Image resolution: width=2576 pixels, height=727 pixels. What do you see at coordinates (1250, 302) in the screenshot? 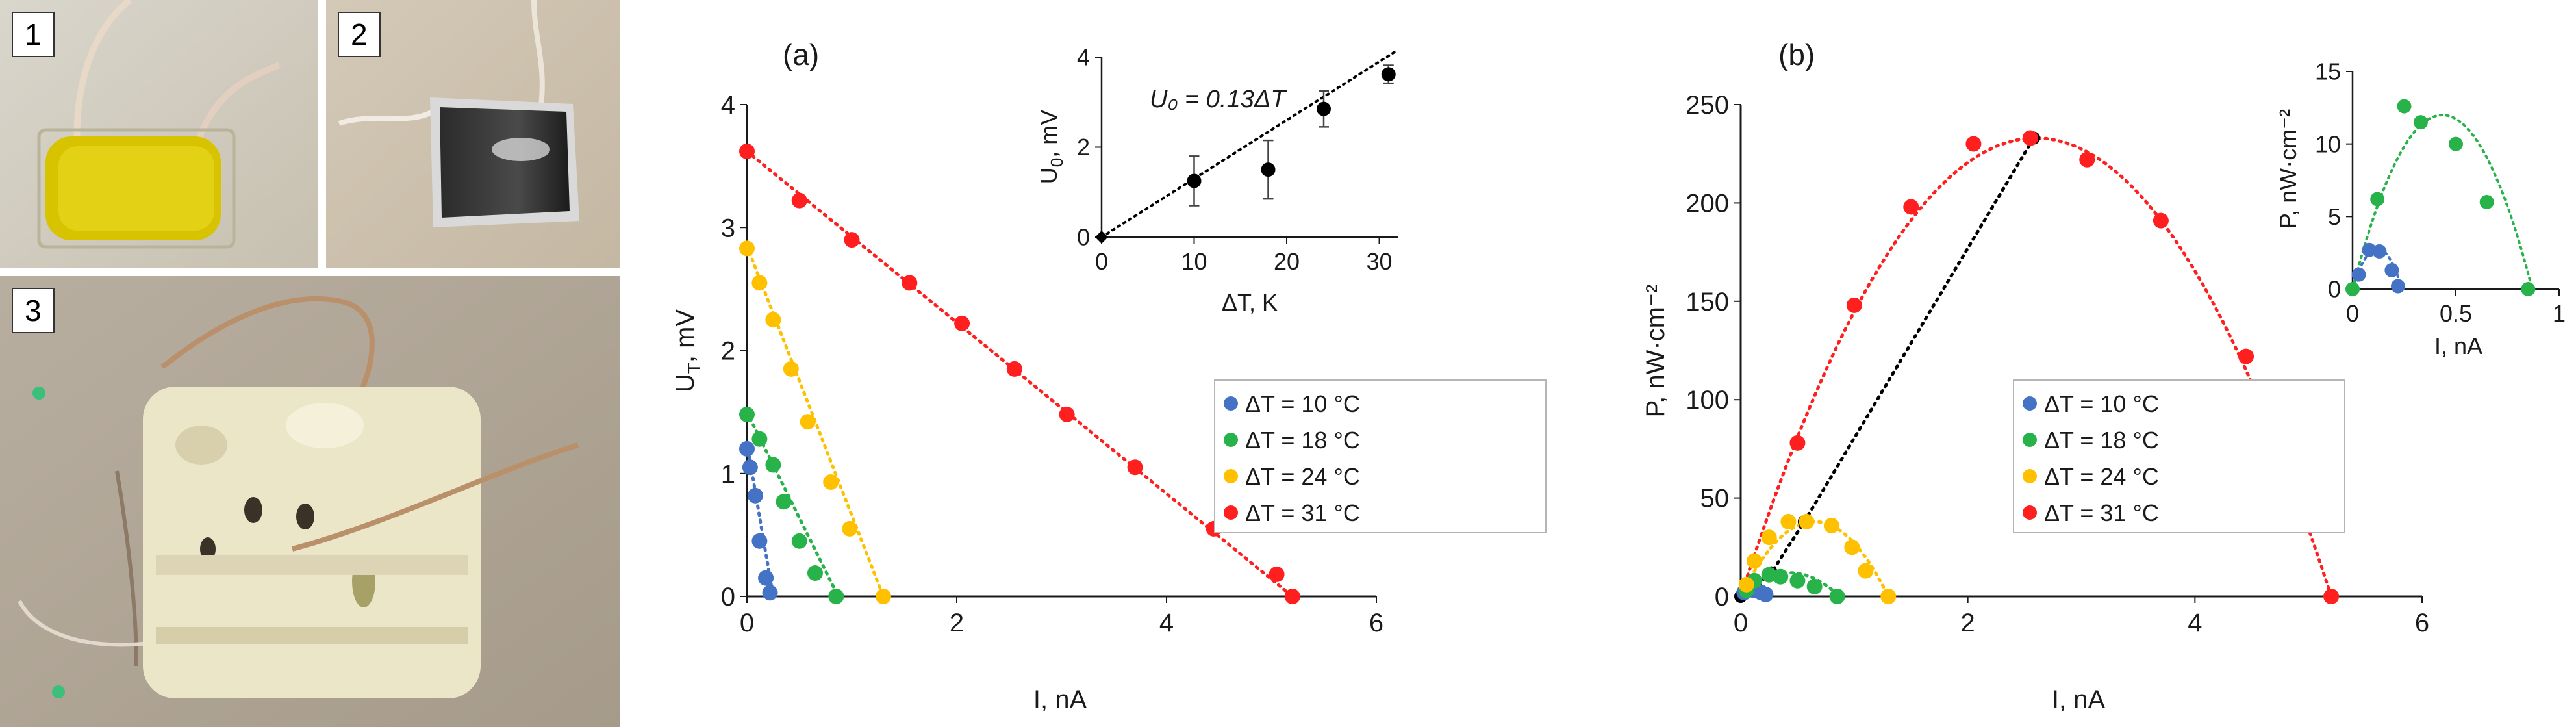
I see `chart-a-inset-xlabel: ΔT, K` at bounding box center [1250, 302].